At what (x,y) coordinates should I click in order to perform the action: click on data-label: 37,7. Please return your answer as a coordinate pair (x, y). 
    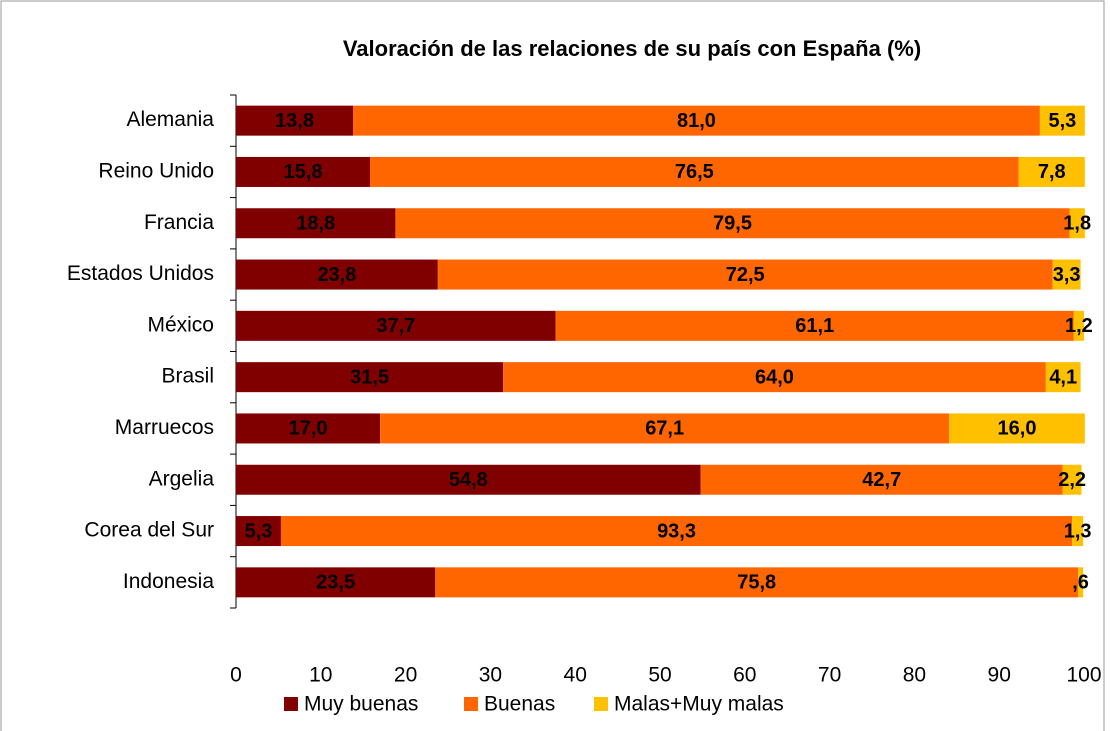
    Looking at the image, I should click on (395, 326).